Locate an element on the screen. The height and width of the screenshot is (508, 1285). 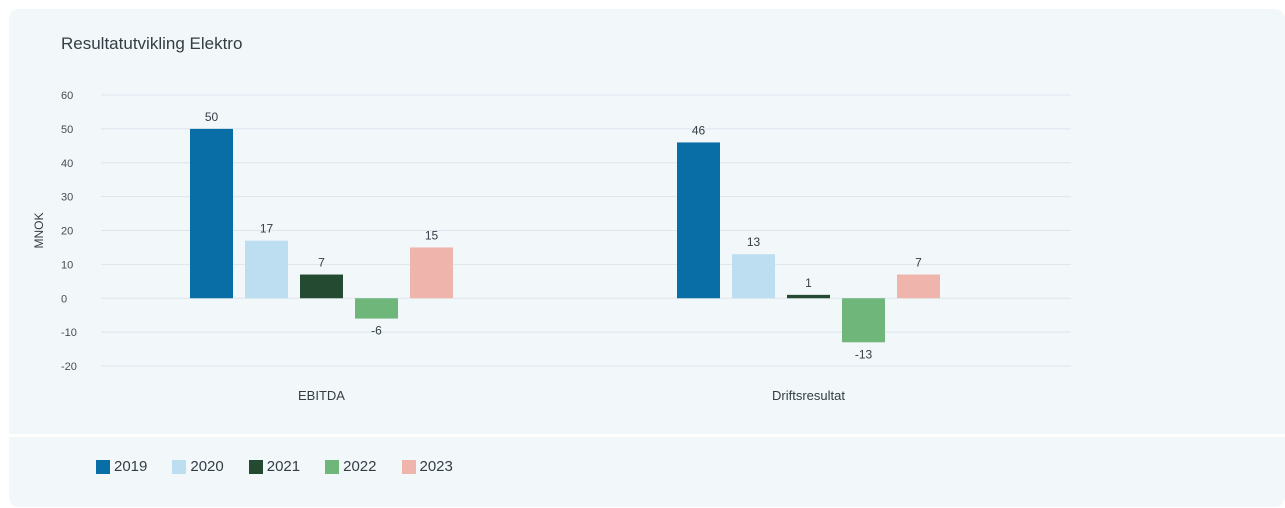
bar-driftsresultat-2019 is located at coordinates (698, 220).